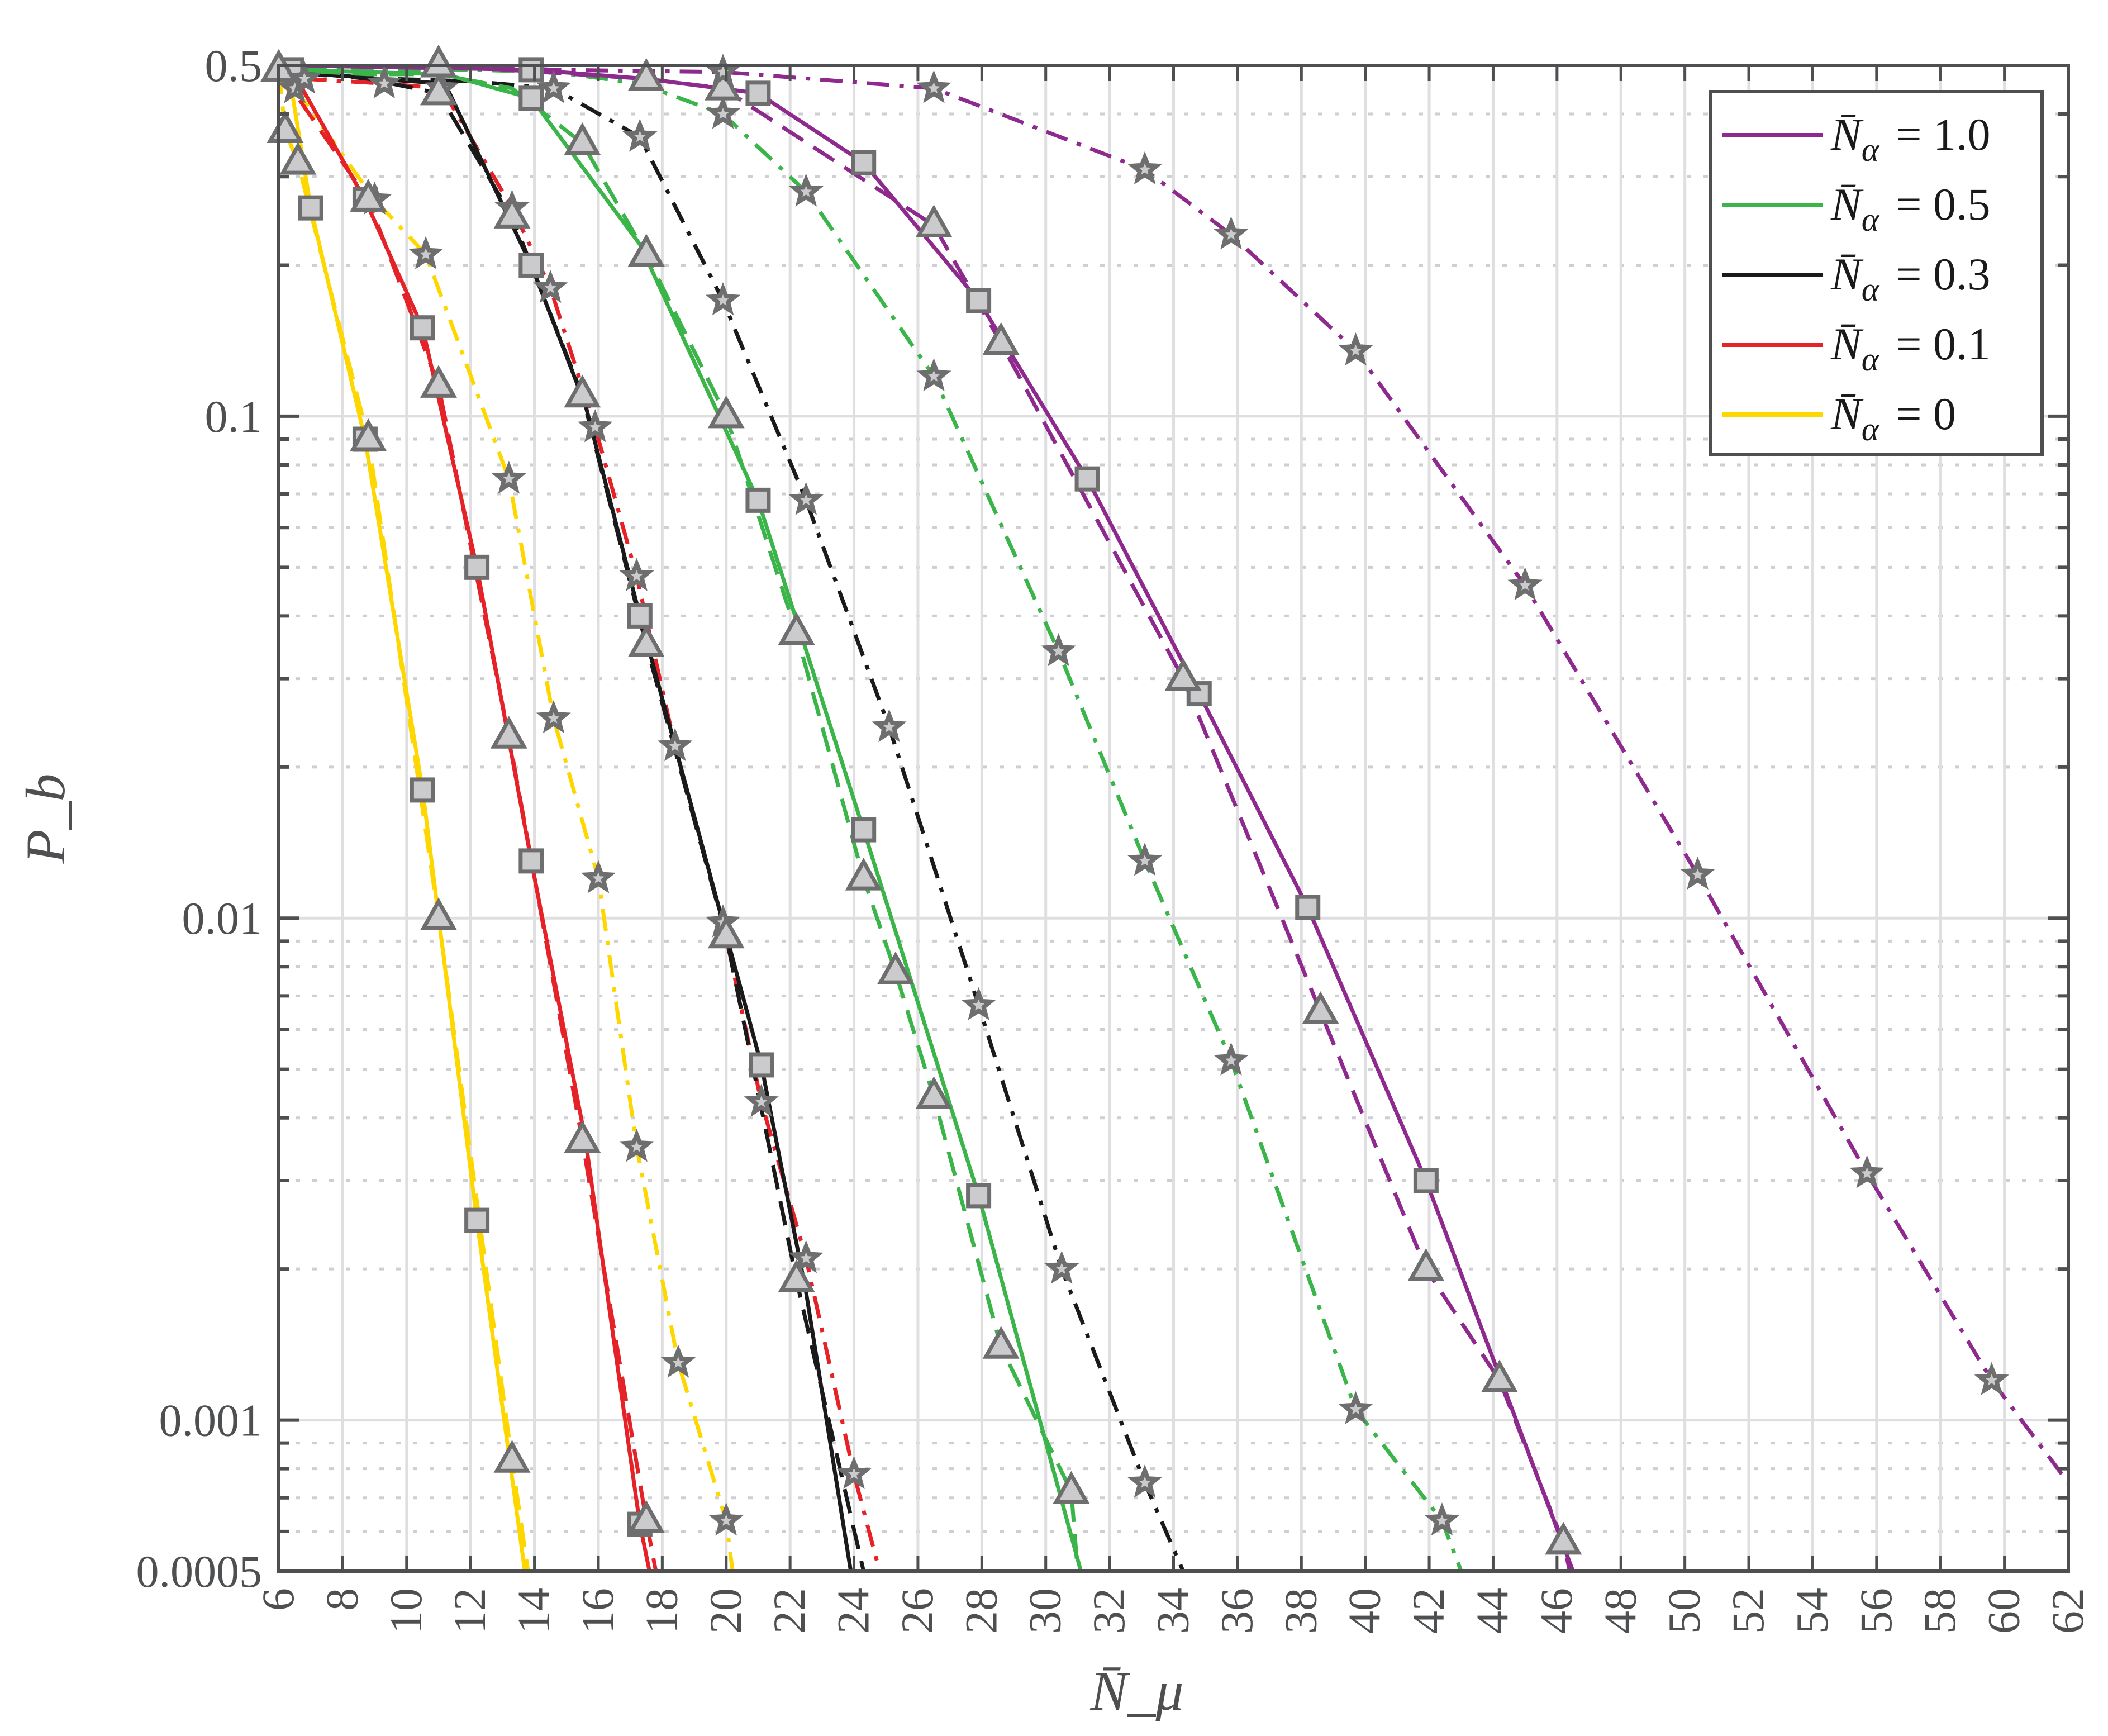  What do you see at coordinates (1910, 348) in the screenshot?
I see `legend-label: N̄α = 0.1` at bounding box center [1910, 348].